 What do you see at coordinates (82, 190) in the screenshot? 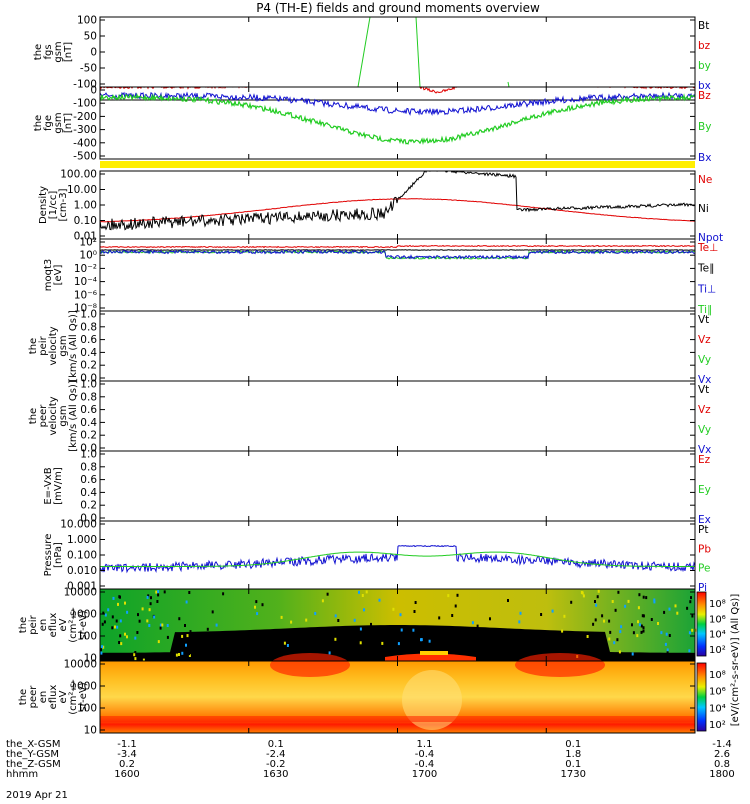
I see `y-tick-label: 10.00` at bounding box center [82, 190].